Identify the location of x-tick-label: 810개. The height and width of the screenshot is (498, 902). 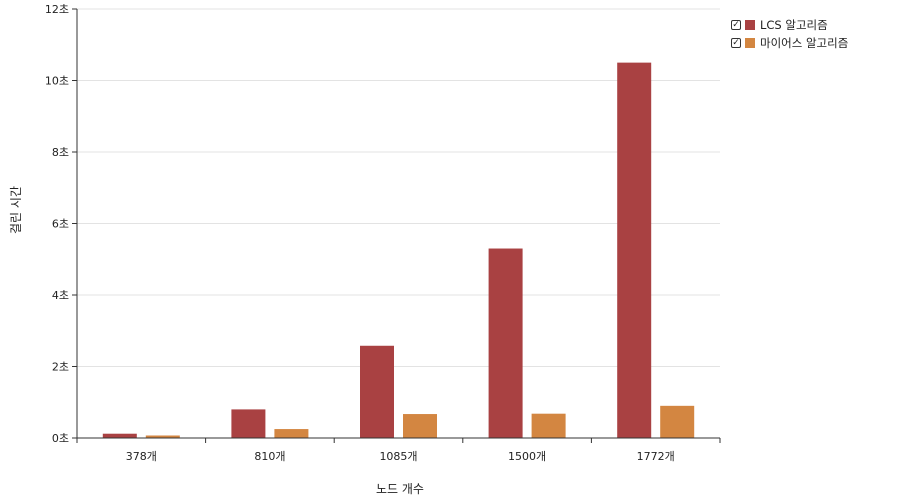
(269, 456).